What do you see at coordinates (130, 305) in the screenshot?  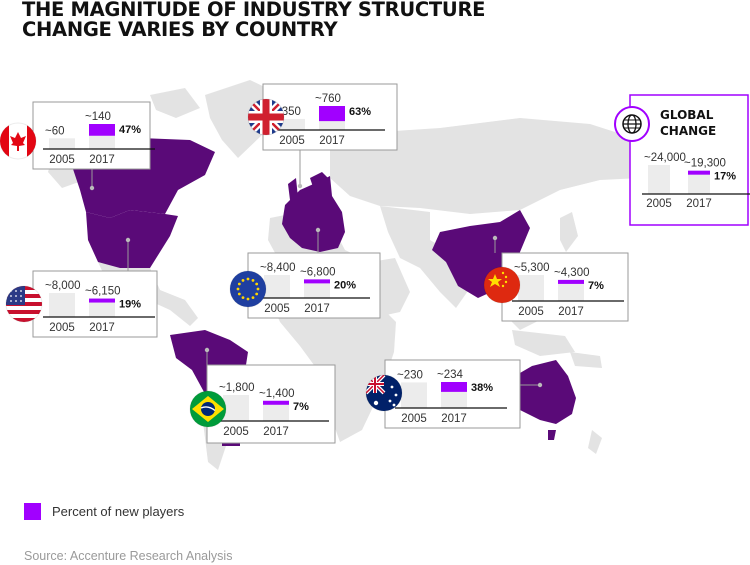 I see `new-players-pct-united-states: 19%` at bounding box center [130, 305].